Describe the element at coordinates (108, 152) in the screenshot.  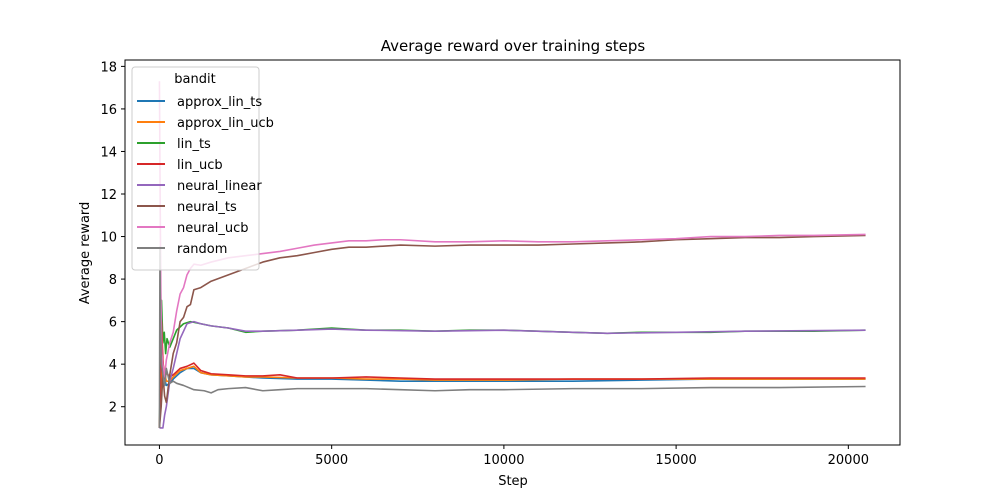
I see `y-tick-label: 14` at that location.